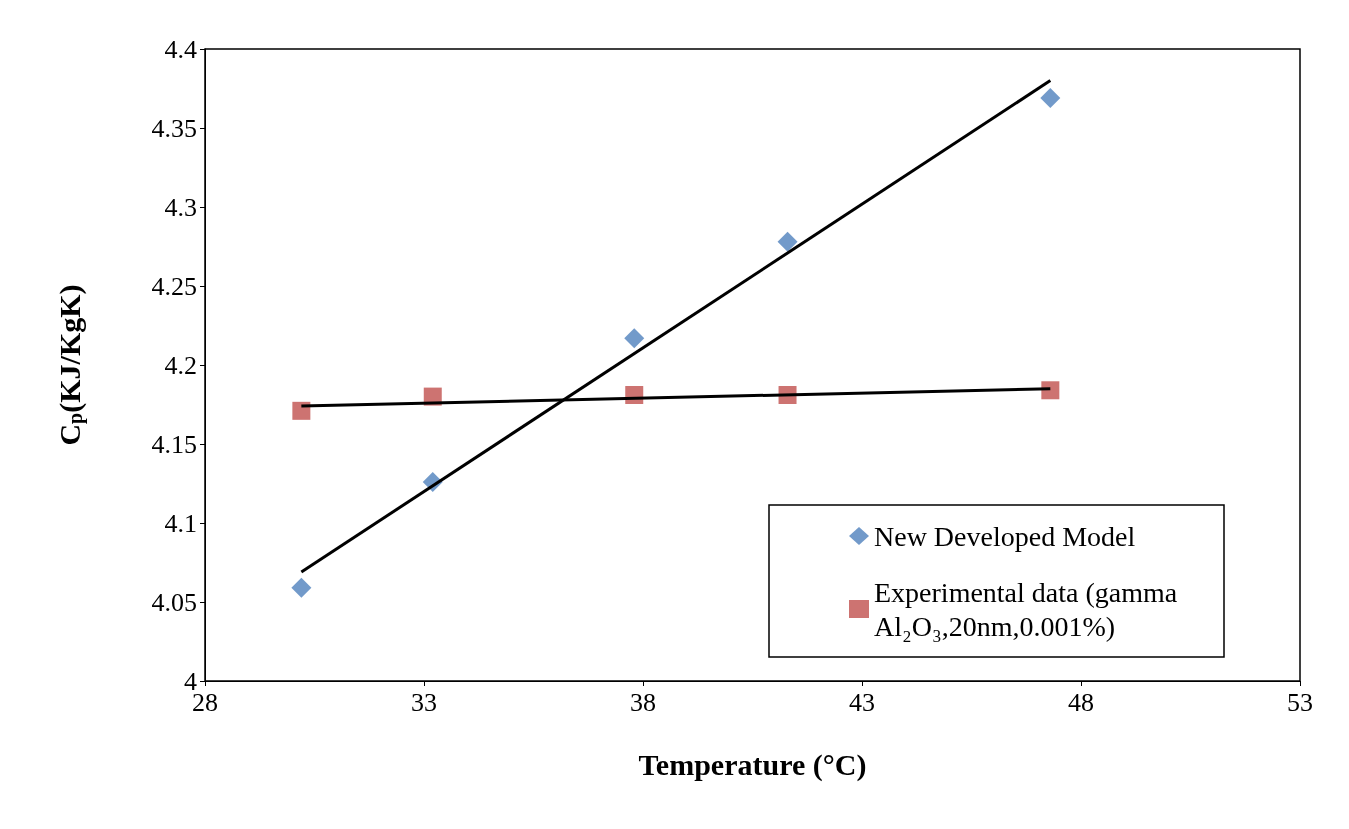  What do you see at coordinates (180, 365) in the screenshot?
I see `y-tick-label: 4.2` at bounding box center [180, 365].